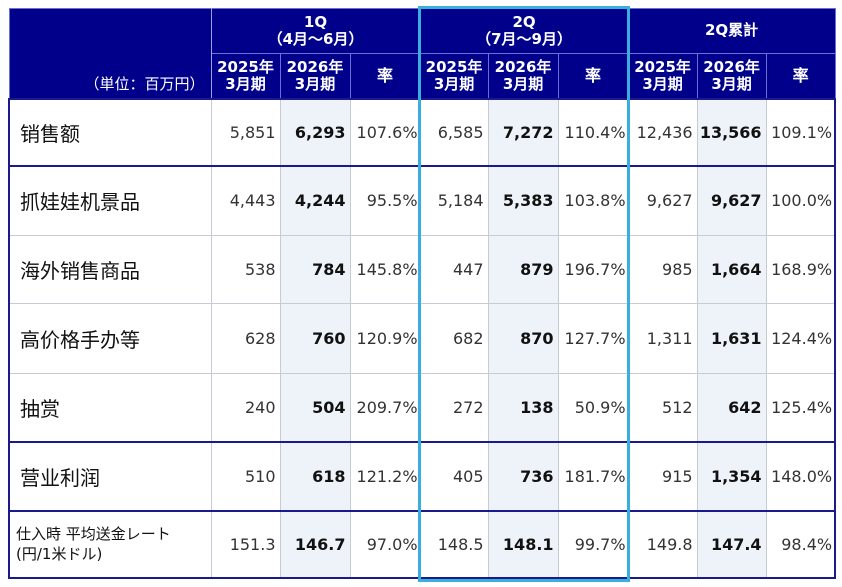  Describe the element at coordinates (801, 544) in the screenshot. I see `rate-value: 98.4%` at that location.